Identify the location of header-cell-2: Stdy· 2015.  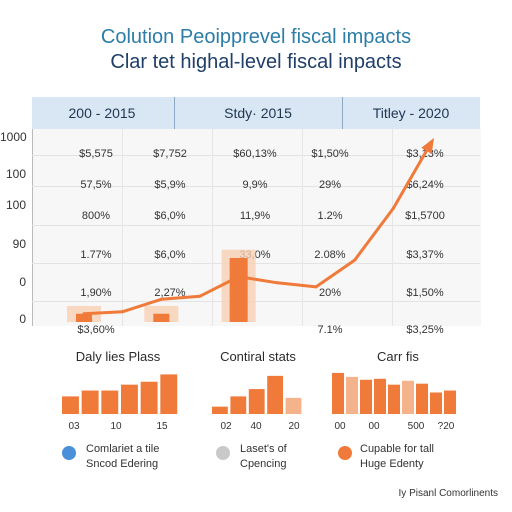
(258, 113).